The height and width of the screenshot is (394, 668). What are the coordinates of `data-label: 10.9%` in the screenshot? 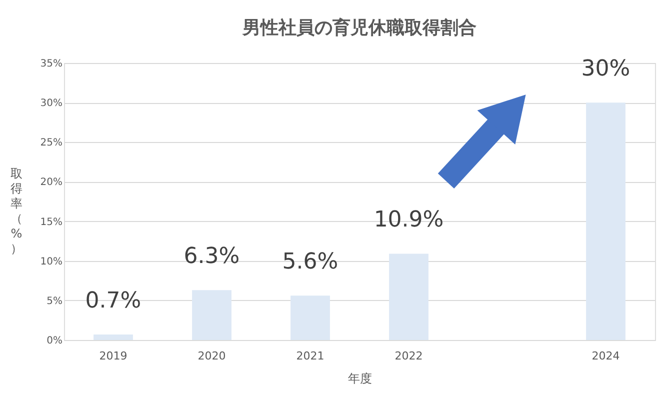 It's located at (409, 220).